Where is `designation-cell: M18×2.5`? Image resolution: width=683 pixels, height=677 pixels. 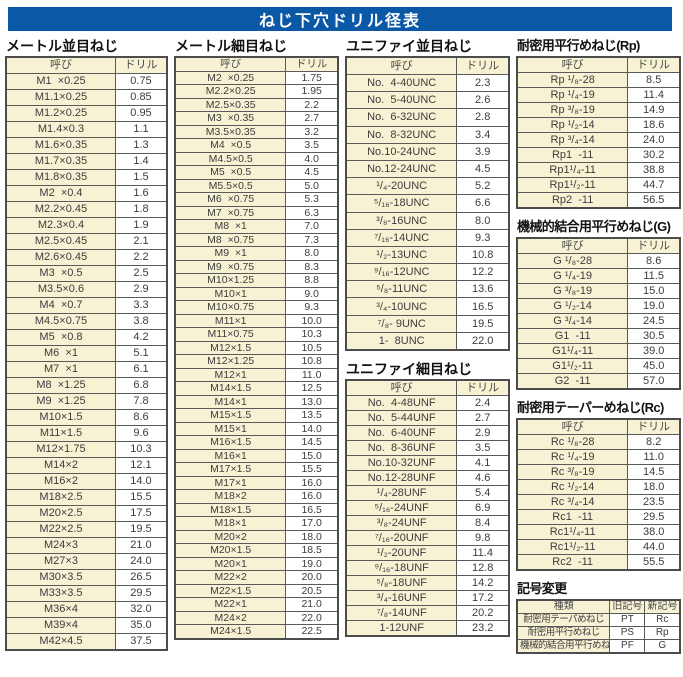 designation-cell: M18×2.5 is located at coordinates (60, 497).